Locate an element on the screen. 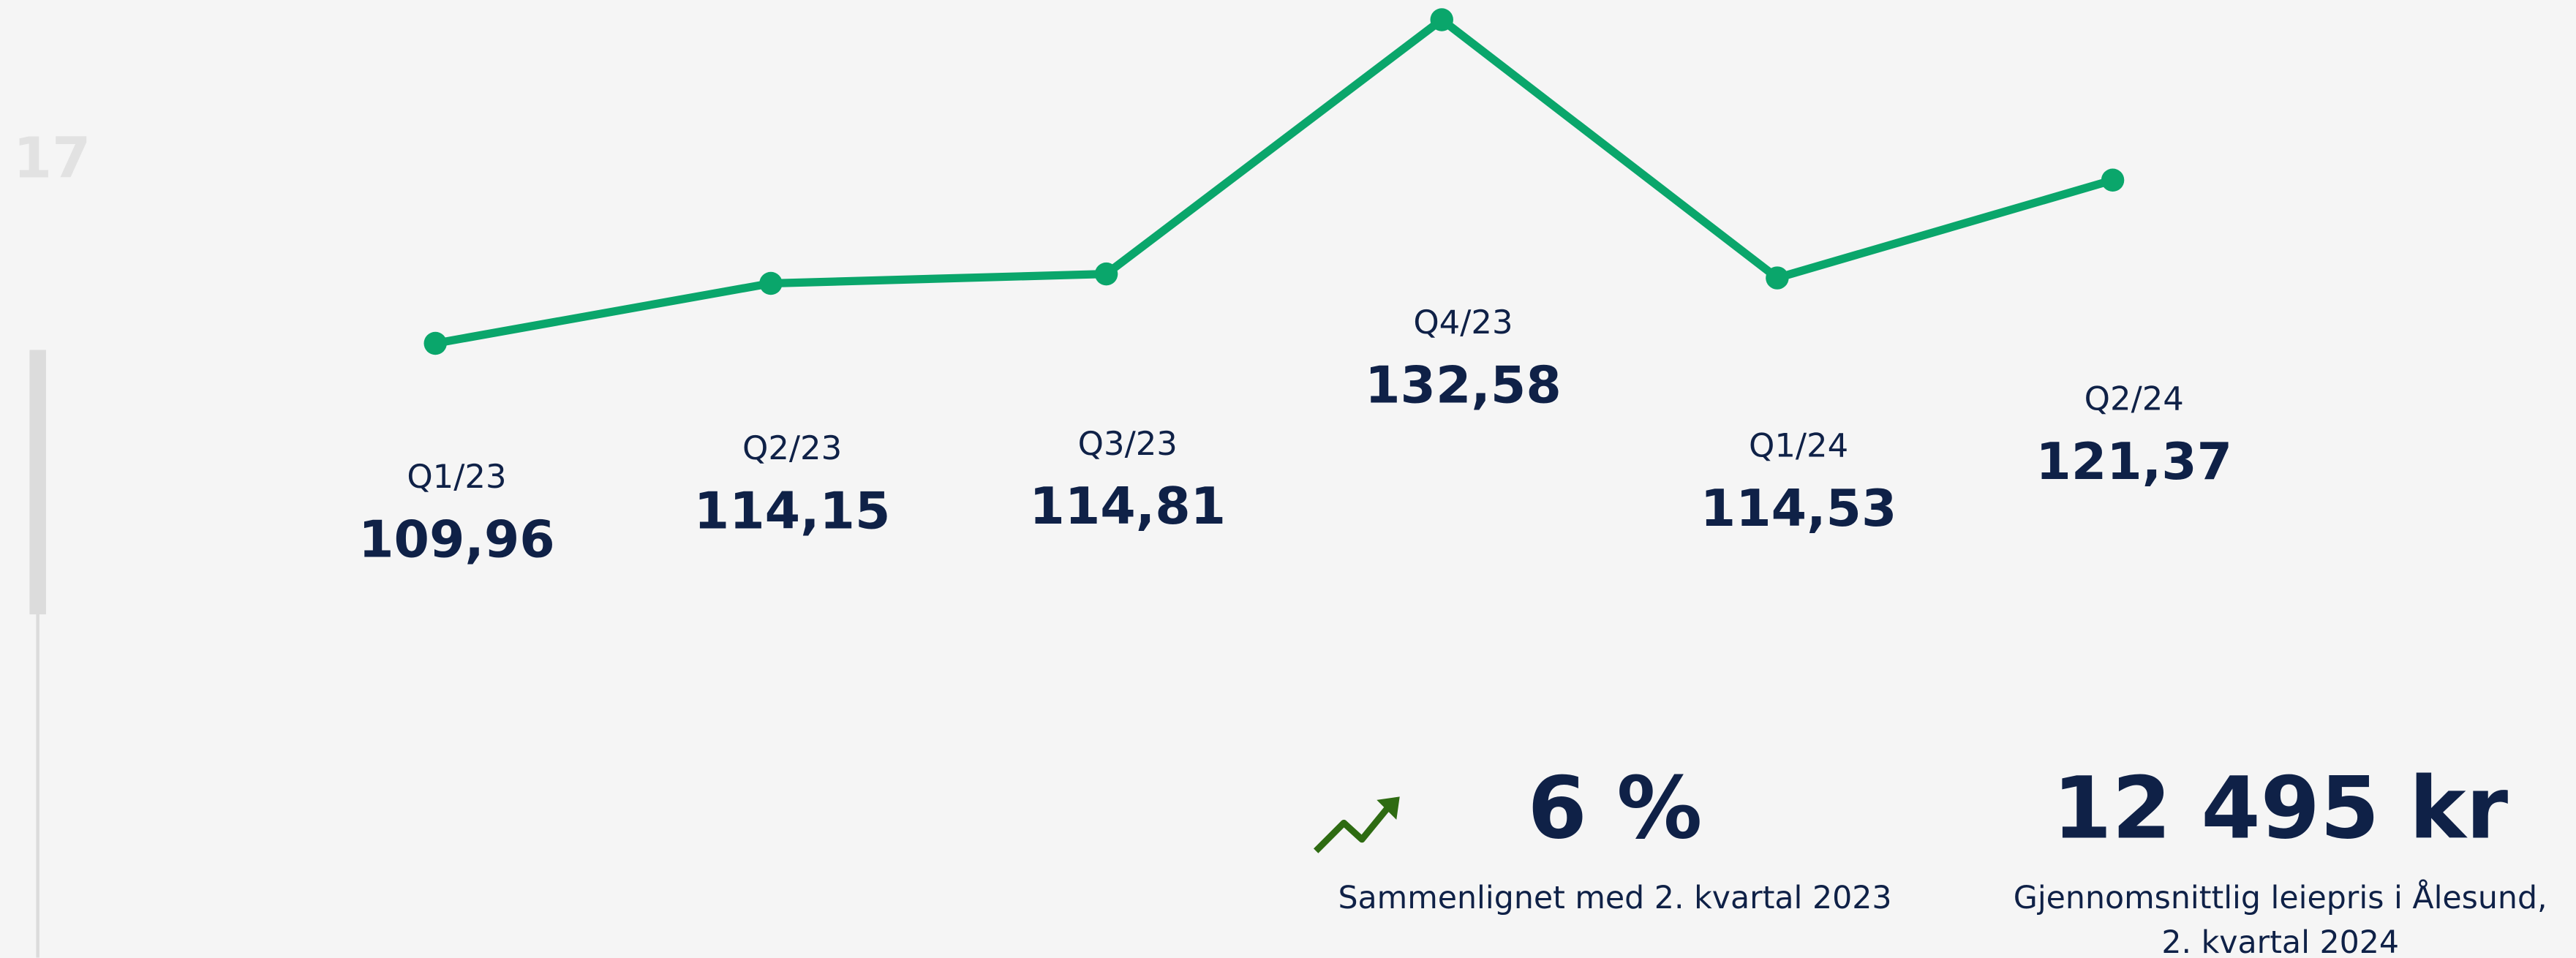  scroll-thumb is located at coordinates (37, 482).